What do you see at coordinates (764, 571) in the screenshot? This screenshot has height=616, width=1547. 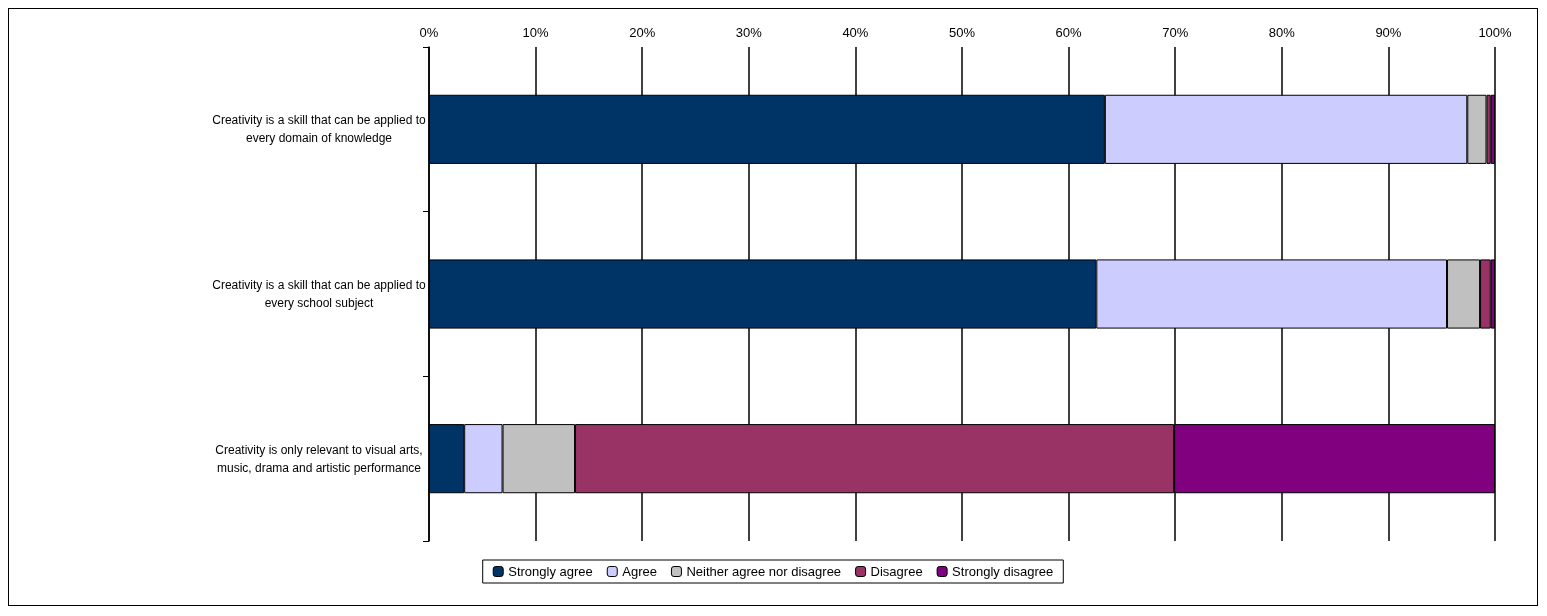 I see `legend-label: Neither agree nor disagree` at bounding box center [764, 571].